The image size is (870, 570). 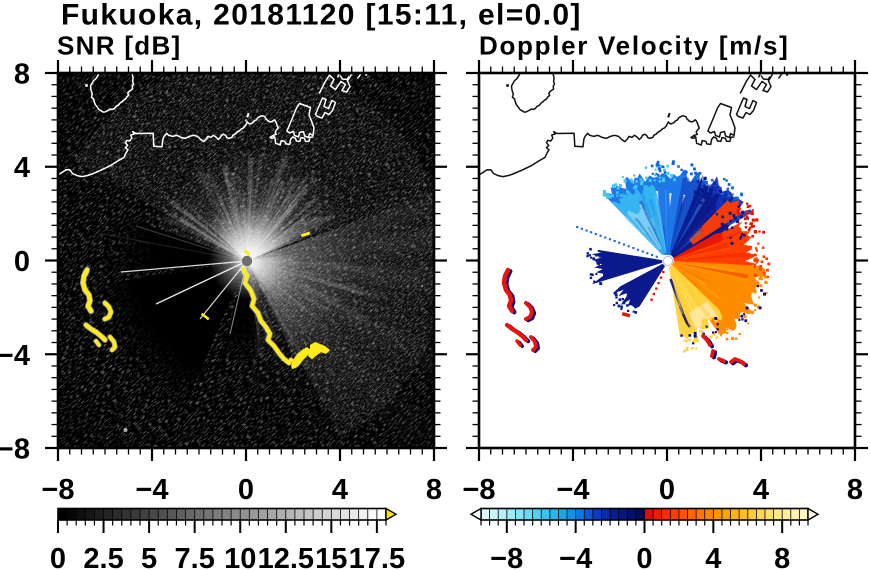 I want to click on svg-text: 10, so click(x=240, y=556).